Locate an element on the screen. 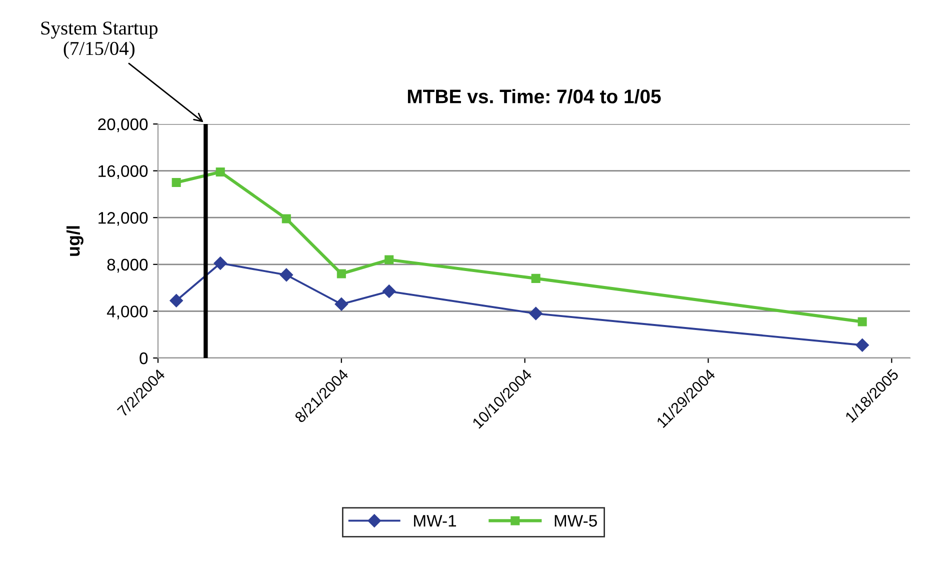  y-tick-label: 0 is located at coordinates (144, 358).